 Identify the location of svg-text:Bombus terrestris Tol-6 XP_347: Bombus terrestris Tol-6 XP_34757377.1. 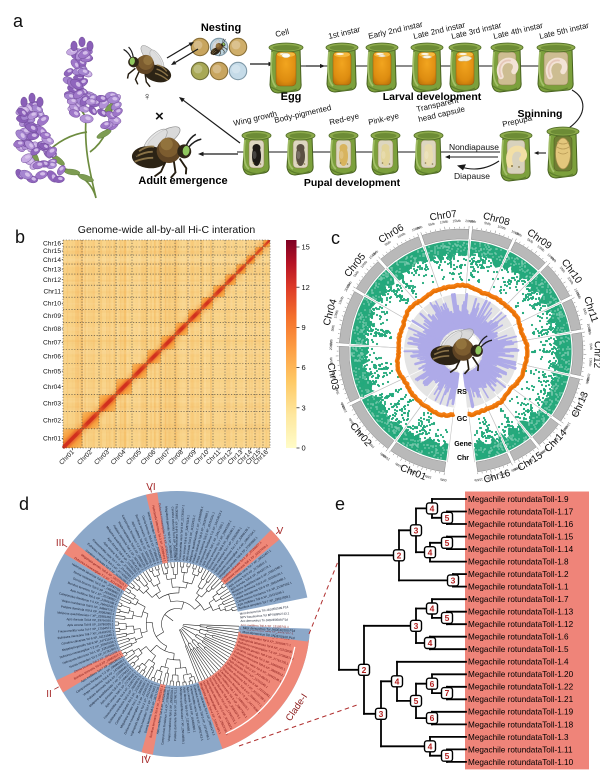
(267, 631).